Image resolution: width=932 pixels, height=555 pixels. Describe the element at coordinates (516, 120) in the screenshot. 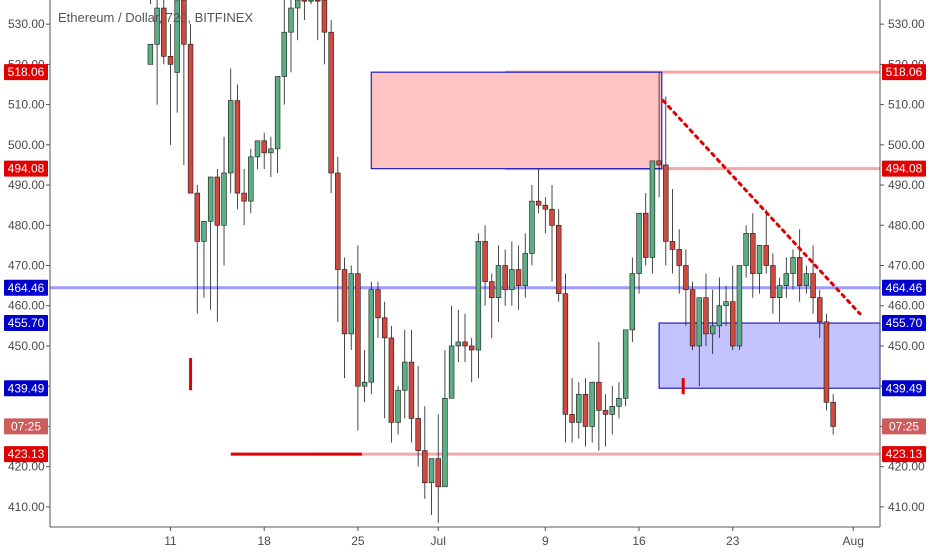

I see `zone-rect` at that location.